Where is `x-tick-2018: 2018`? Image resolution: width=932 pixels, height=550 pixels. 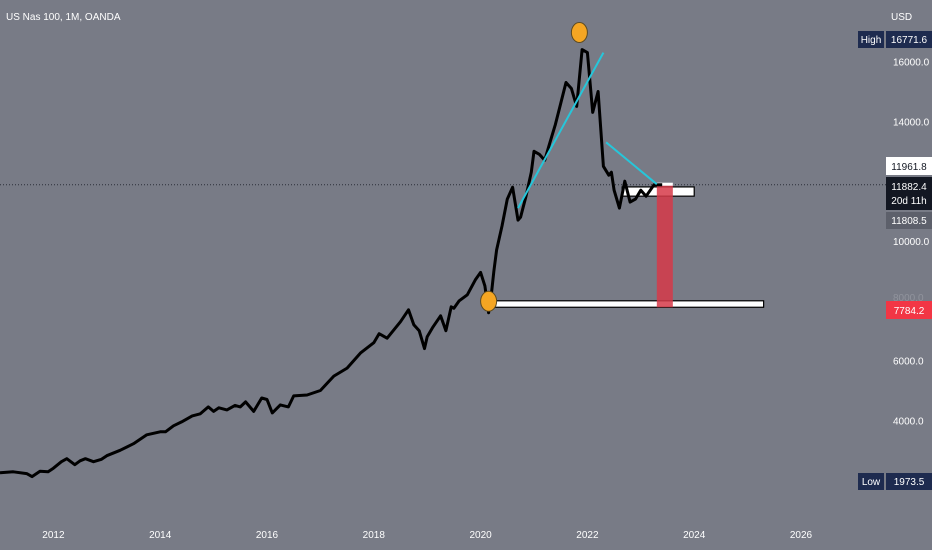
x-tick-2018: 2018 is located at coordinates (374, 535).